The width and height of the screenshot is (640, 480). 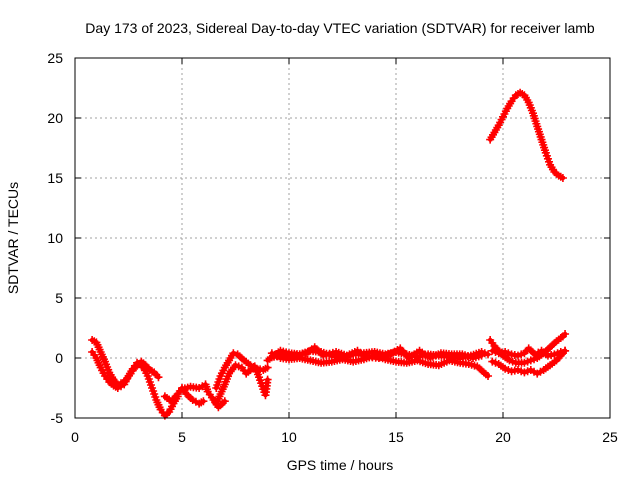 What do you see at coordinates (55, 178) in the screenshot?
I see `y-tick-label: 15` at bounding box center [55, 178].